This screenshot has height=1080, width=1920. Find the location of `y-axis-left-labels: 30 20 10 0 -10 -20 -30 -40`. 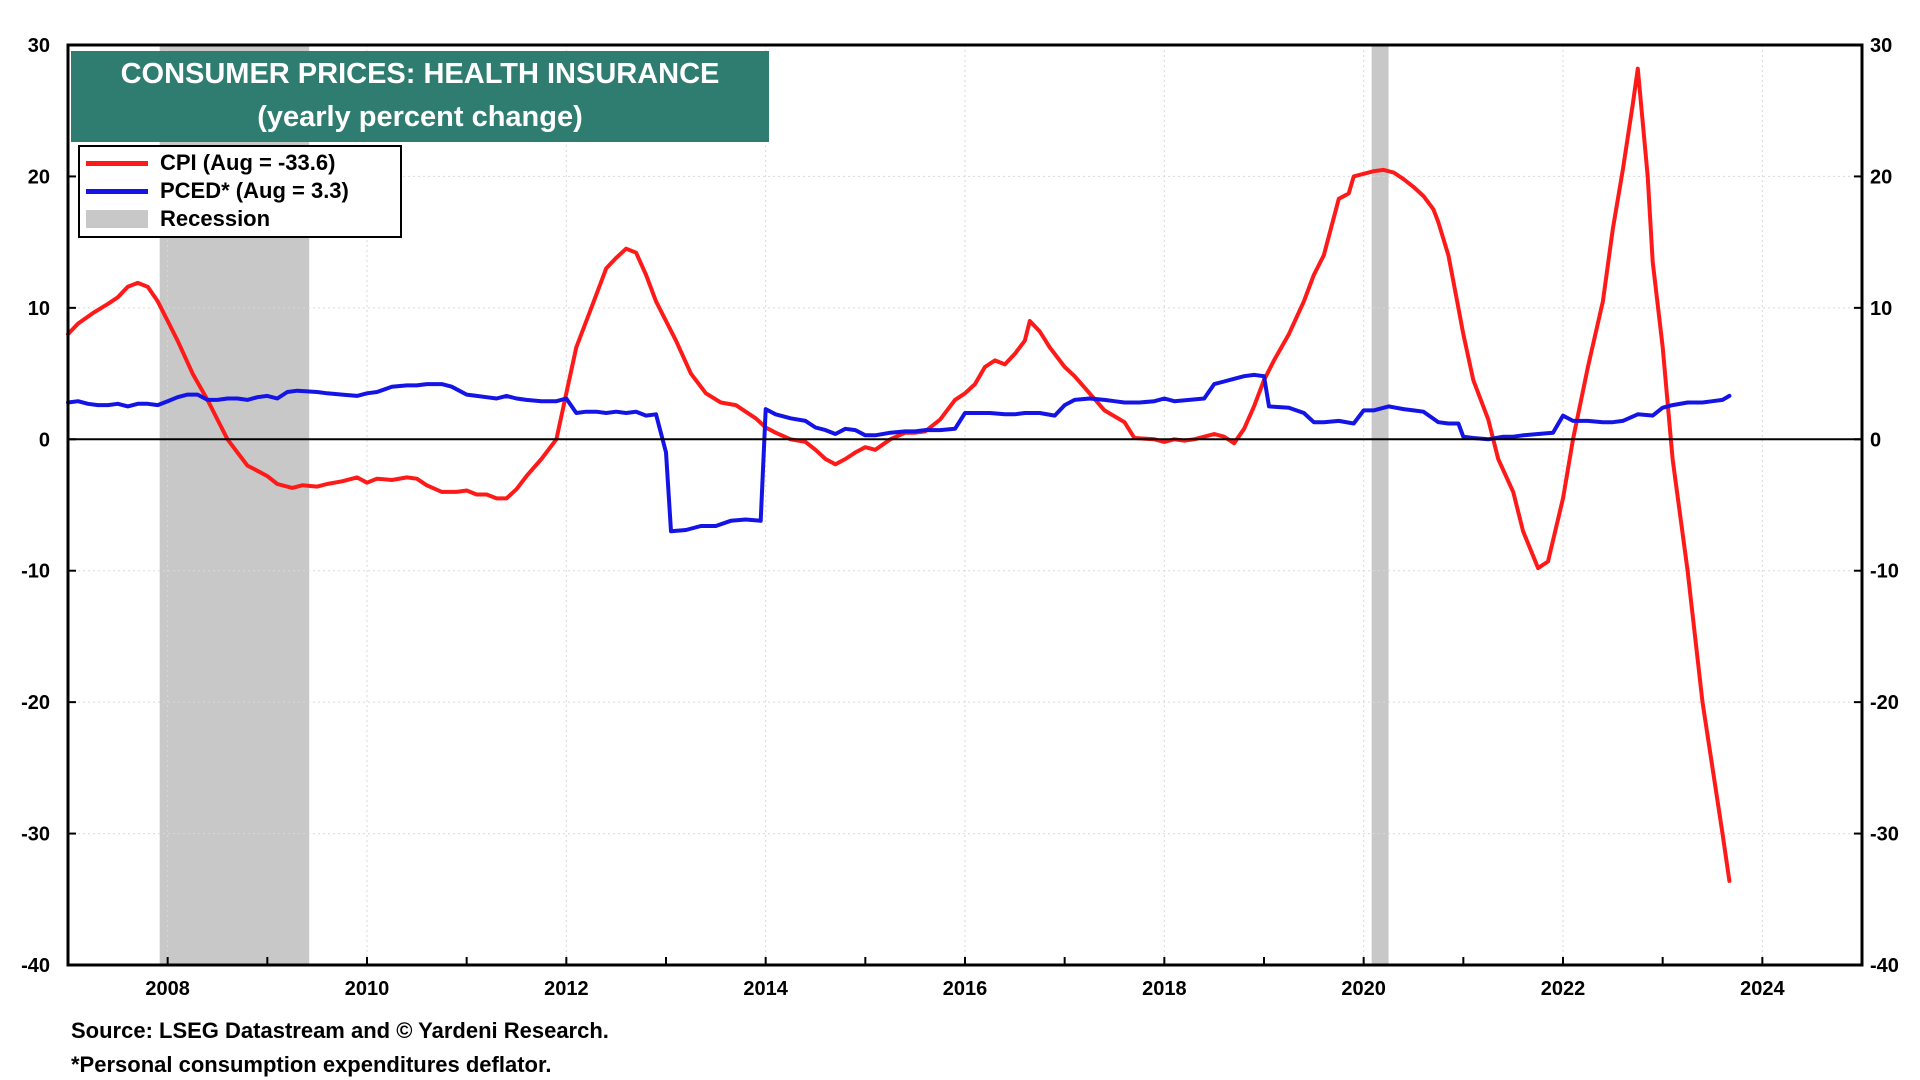

y-axis-left-labels: 30 20 10 0 -10 -20 -30 -40 is located at coordinates (35, 506).